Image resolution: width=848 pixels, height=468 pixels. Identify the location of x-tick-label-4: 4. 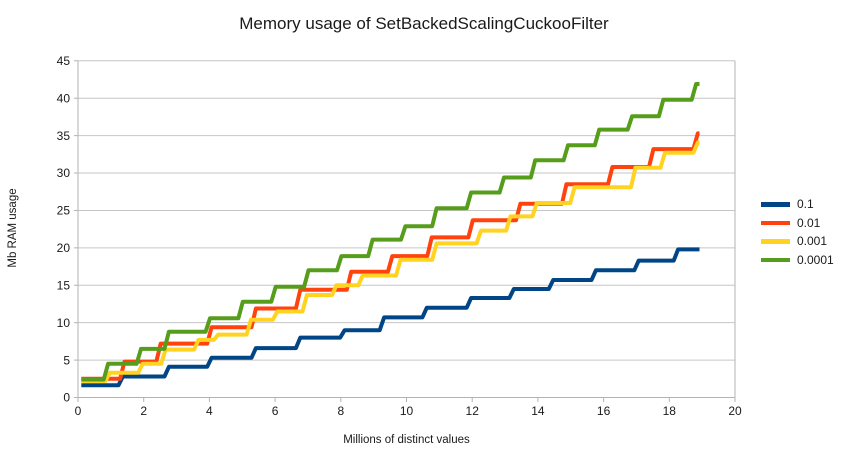
(209, 411).